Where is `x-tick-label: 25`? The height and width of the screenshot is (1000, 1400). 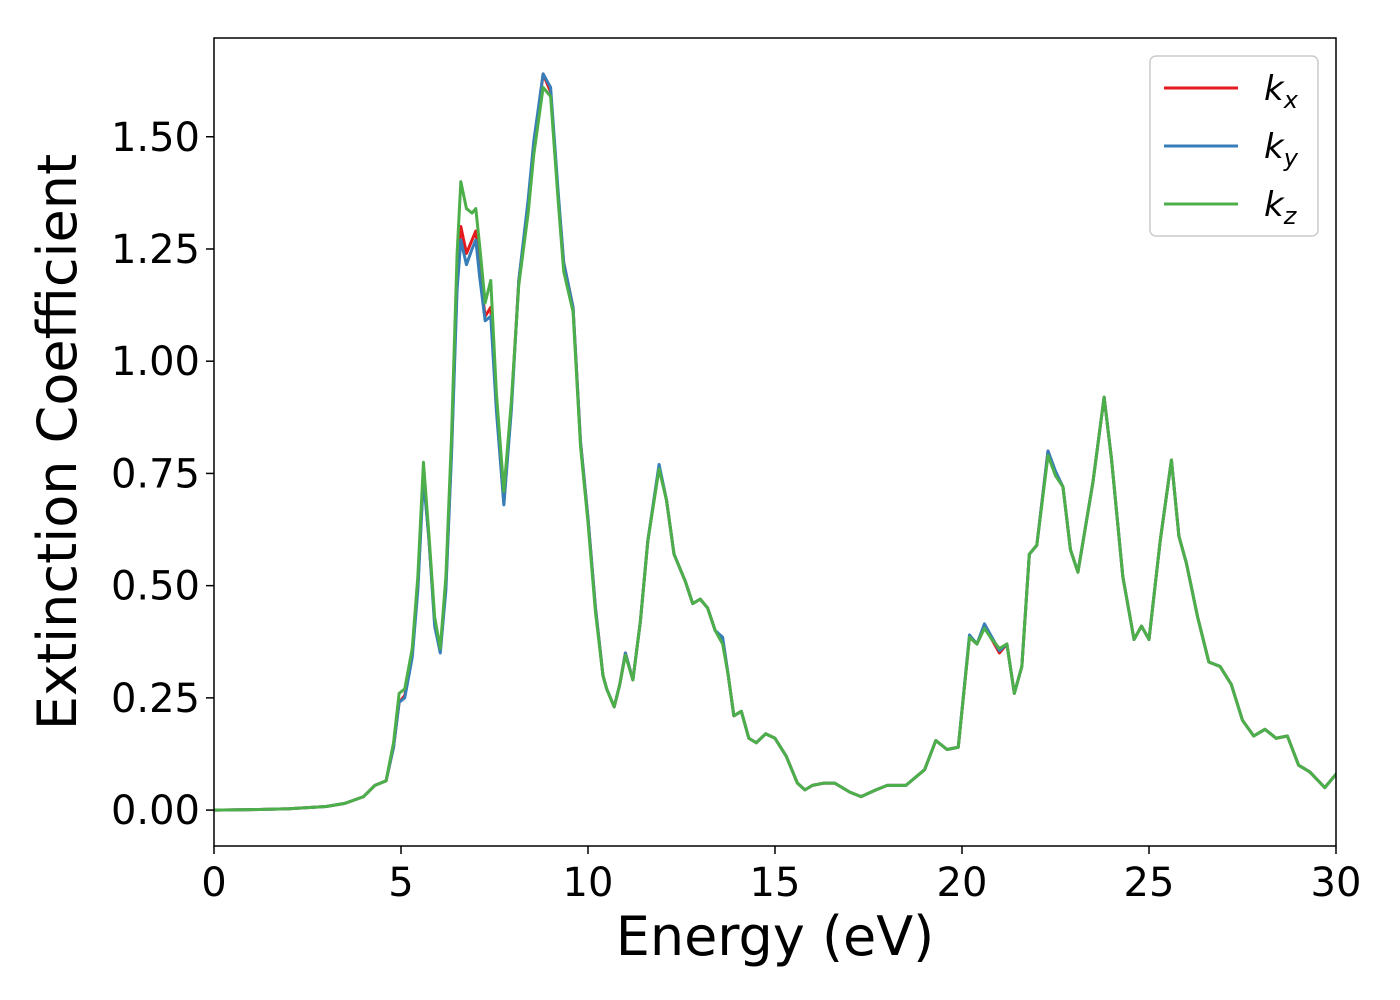
x-tick-label: 25 is located at coordinates (1149, 883).